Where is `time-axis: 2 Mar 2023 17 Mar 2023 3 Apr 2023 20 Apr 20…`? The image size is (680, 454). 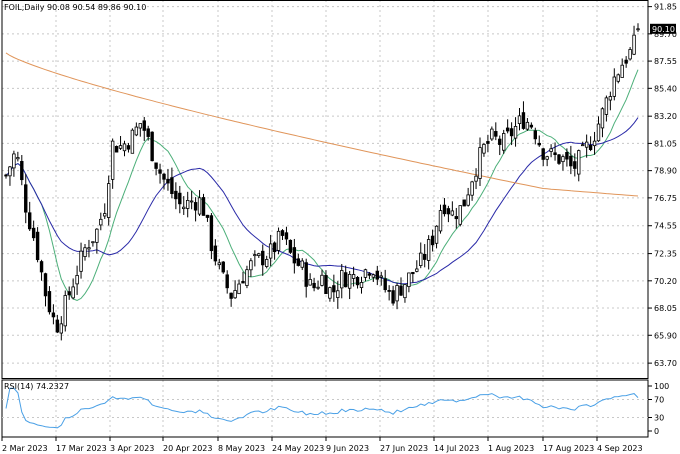 time-axis: 2 Mar 2023 17 Mar 2023 3 Apr 2023 20 Apr 20… is located at coordinates (322, 445).